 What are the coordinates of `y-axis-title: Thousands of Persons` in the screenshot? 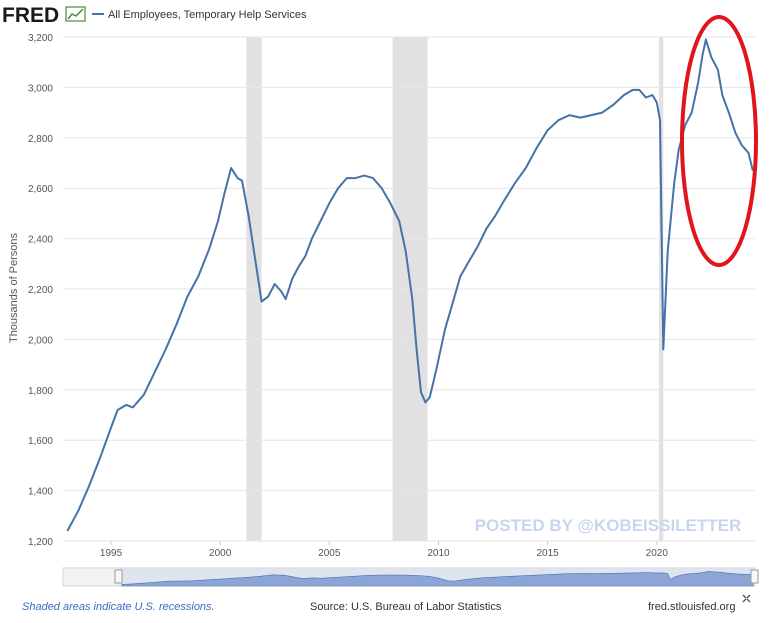 It's located at (14, 287).